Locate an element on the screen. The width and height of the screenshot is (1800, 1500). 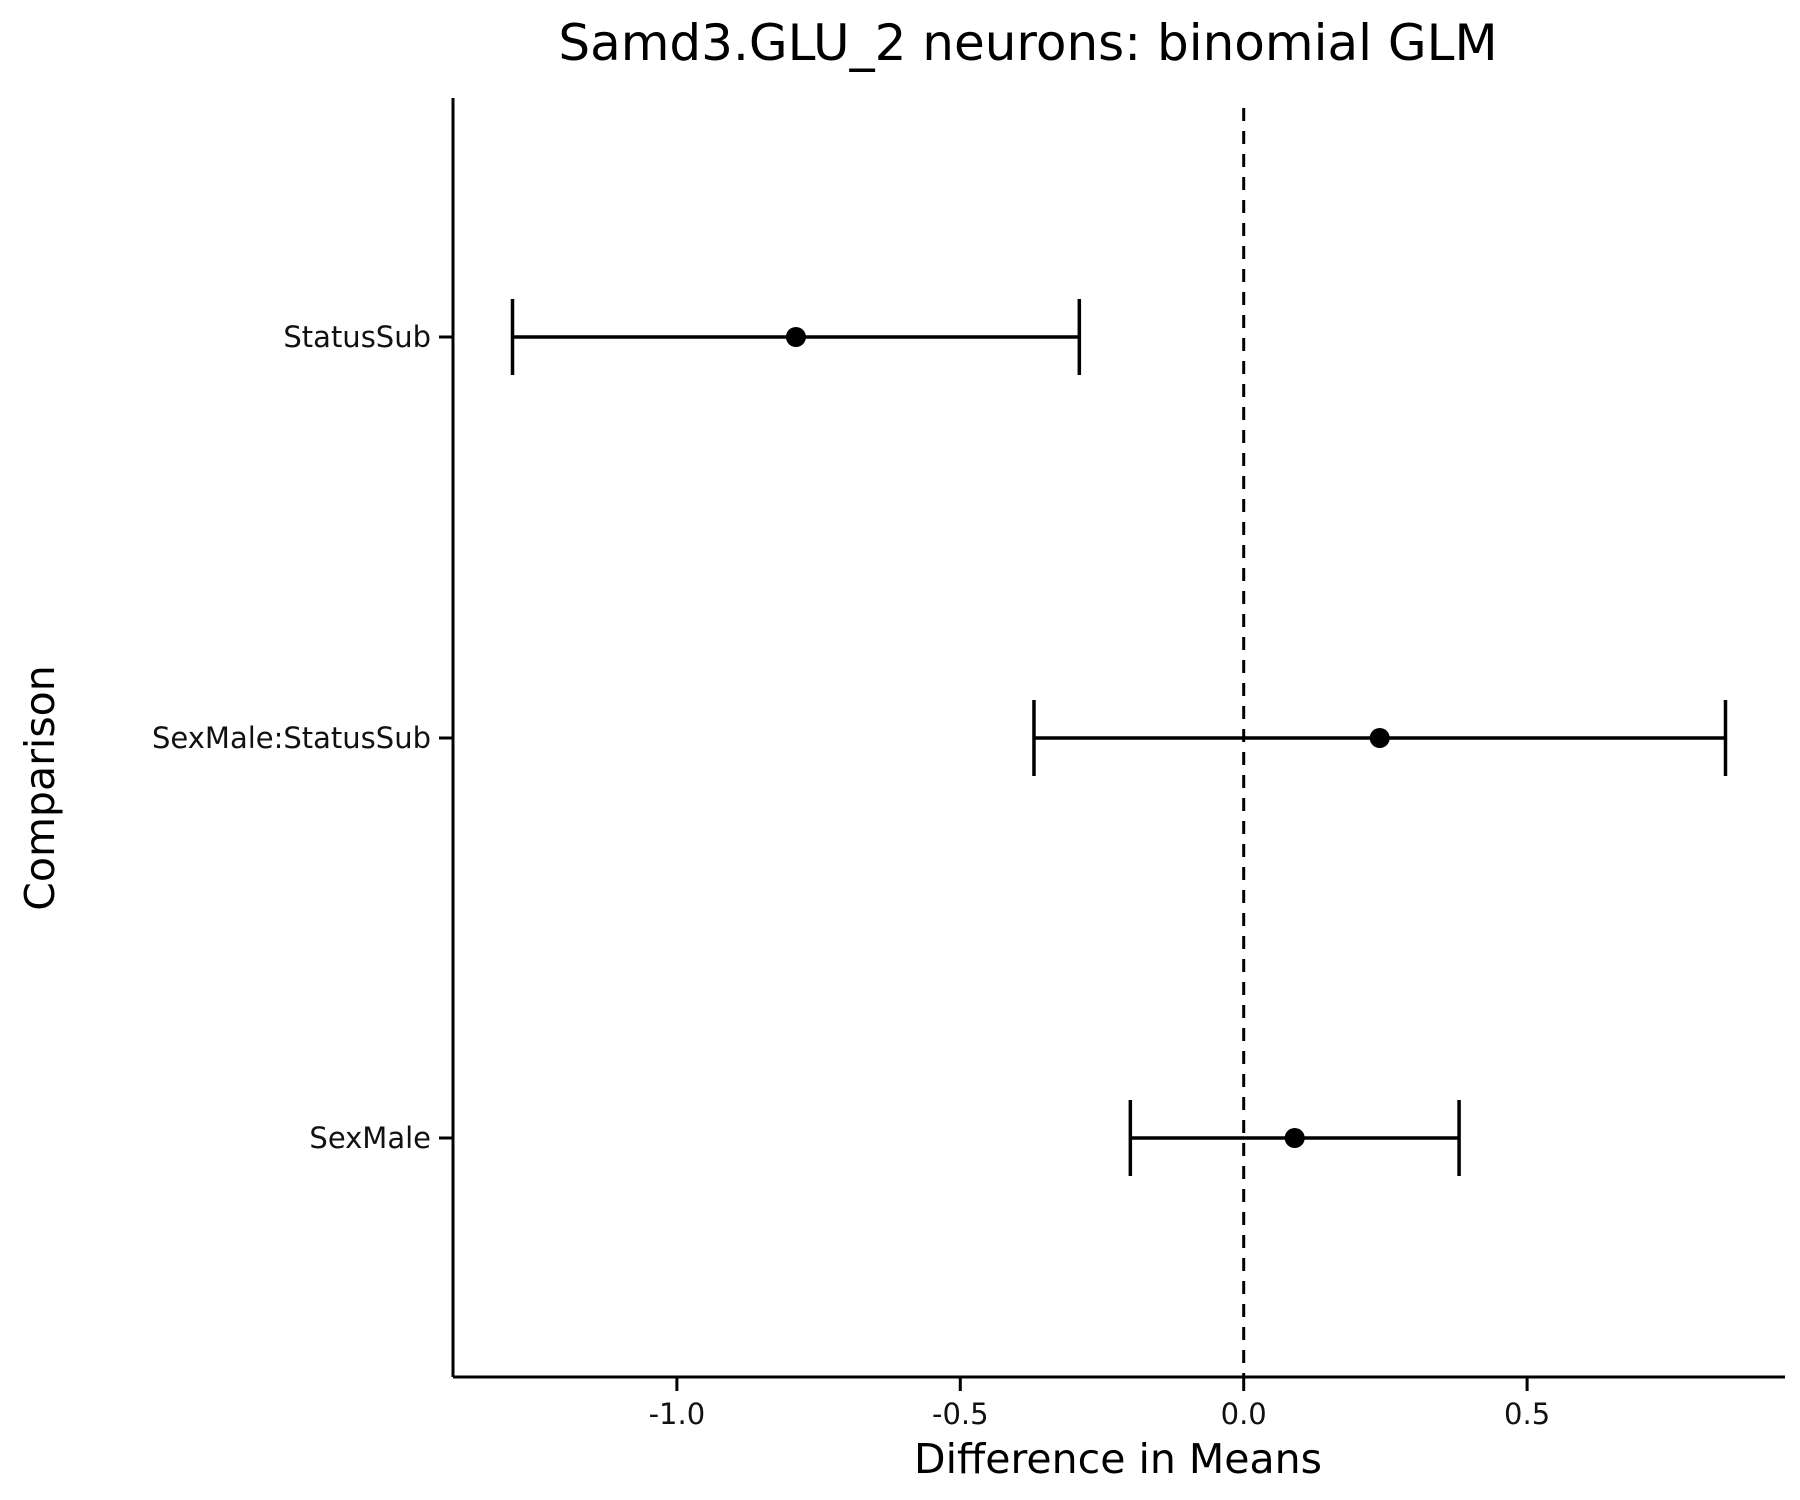
x-tick-label: -1.0 is located at coordinates (677, 1414).